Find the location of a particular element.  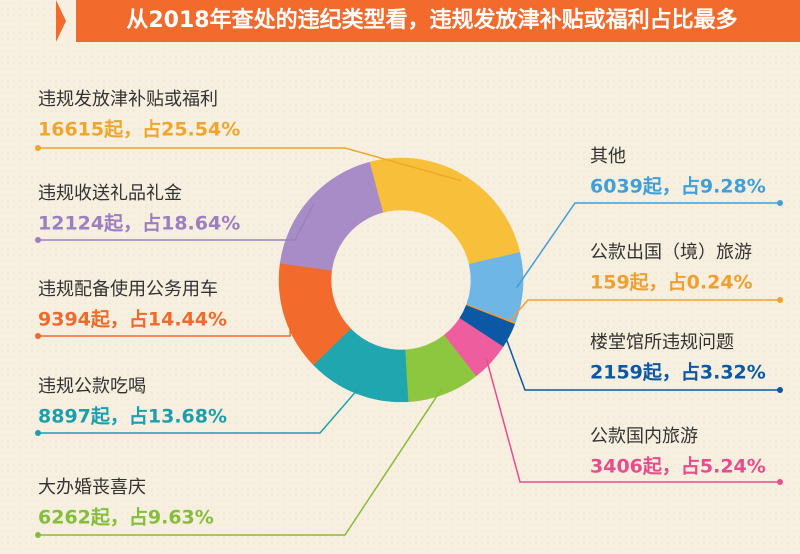

value-label: 9394起，占14.44% is located at coordinates (132, 319).